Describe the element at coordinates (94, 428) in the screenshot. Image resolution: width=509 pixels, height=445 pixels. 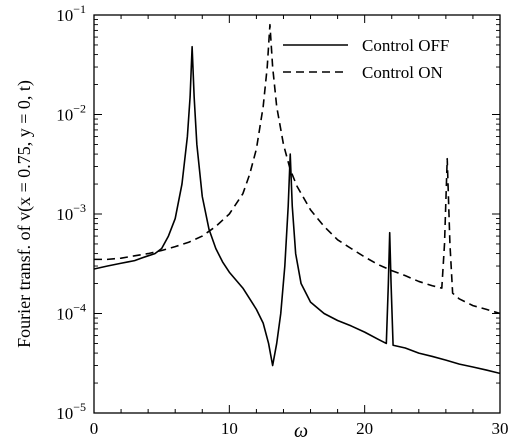
I see `x-tick-label: 0` at that location.